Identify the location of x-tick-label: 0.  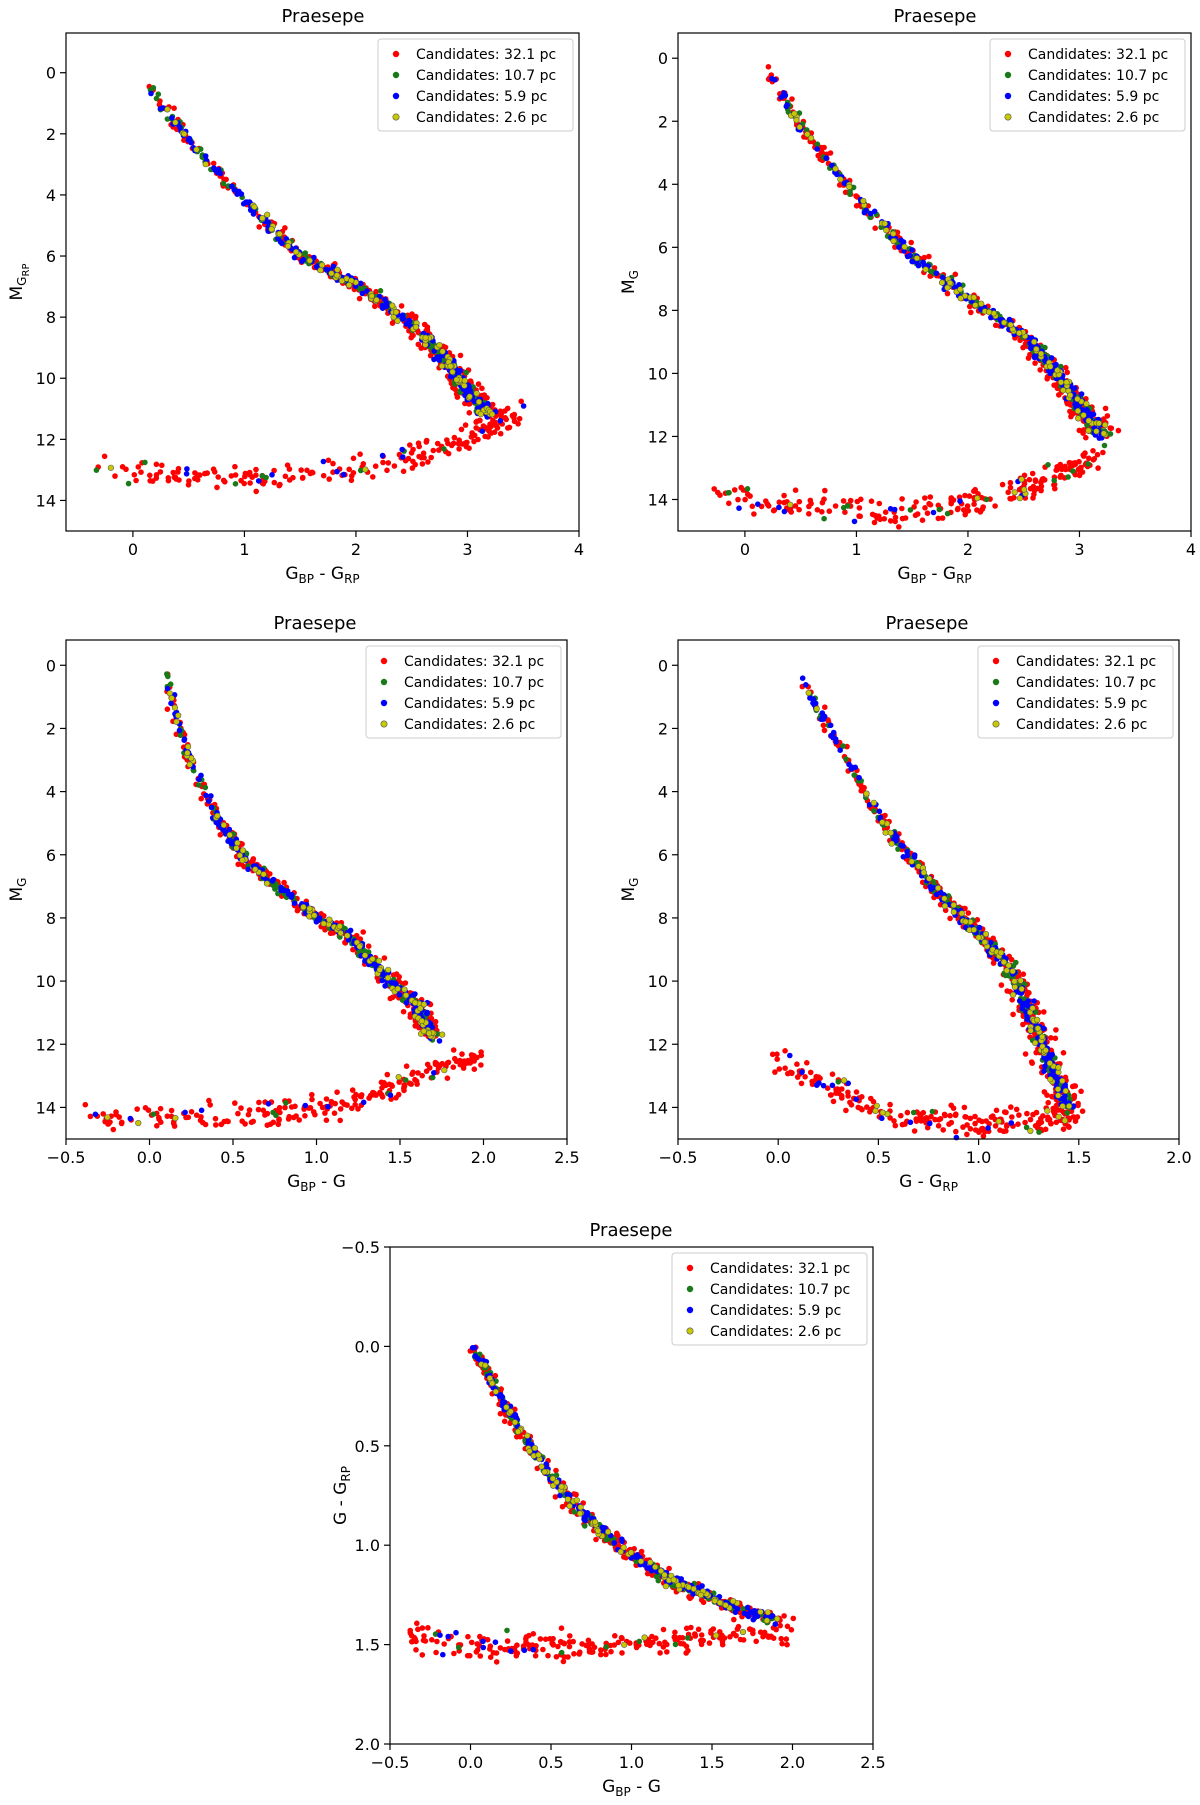
(745, 549).